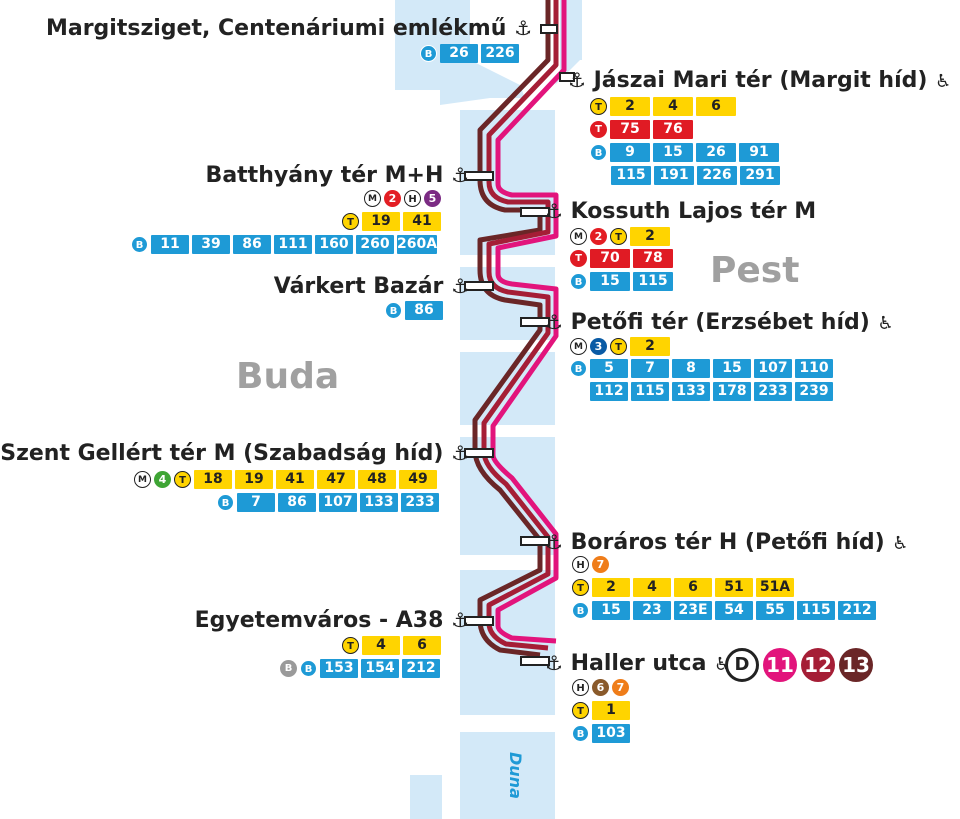 The image size is (960, 819). What do you see at coordinates (610, 258) in the screenshot?
I see `route-box: 70` at bounding box center [610, 258].